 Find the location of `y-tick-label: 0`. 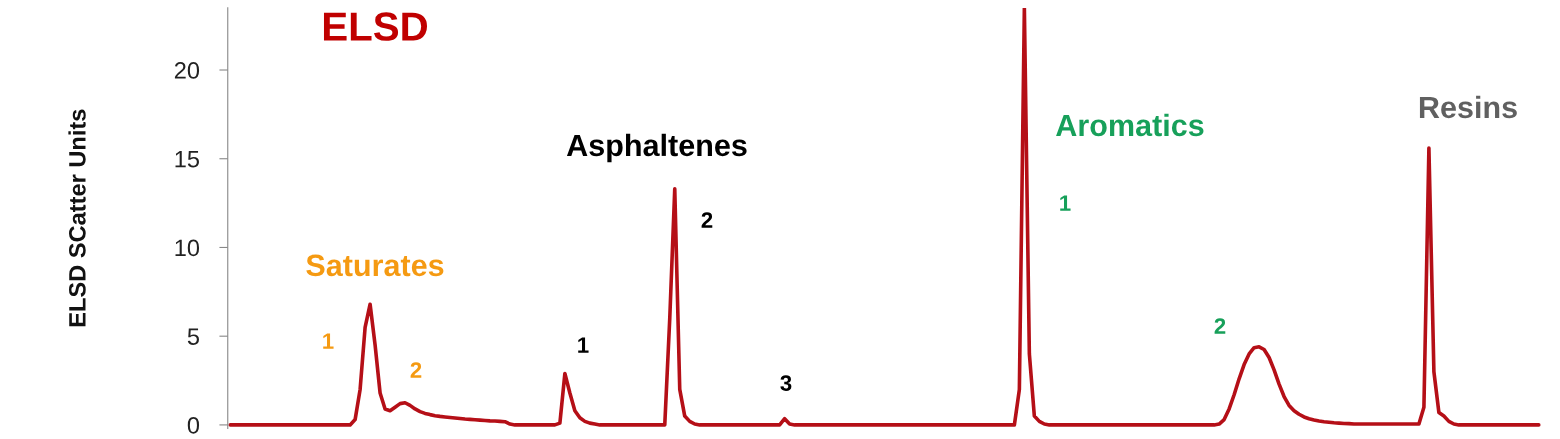

y-tick-label: 0 is located at coordinates (193, 425).